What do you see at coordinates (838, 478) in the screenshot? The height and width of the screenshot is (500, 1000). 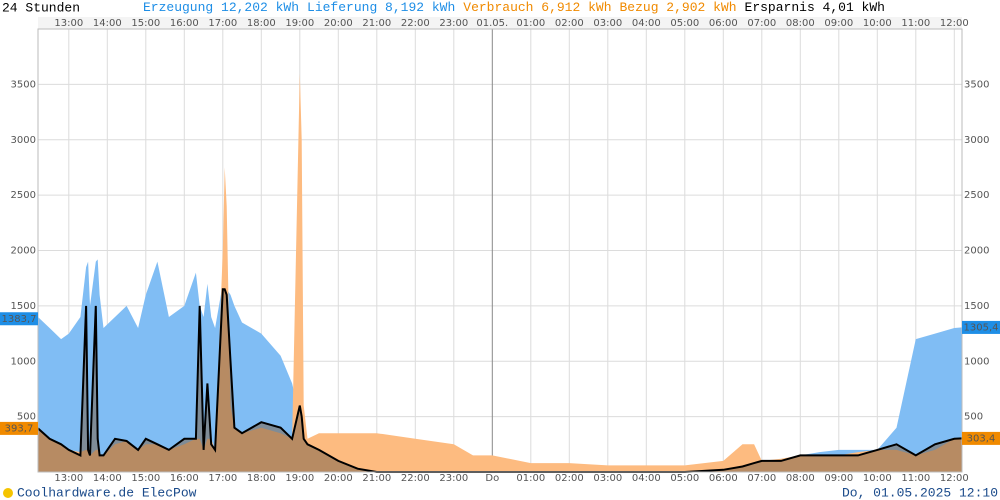 I see `x-tick-label-bottom: 09:00` at bounding box center [838, 478].